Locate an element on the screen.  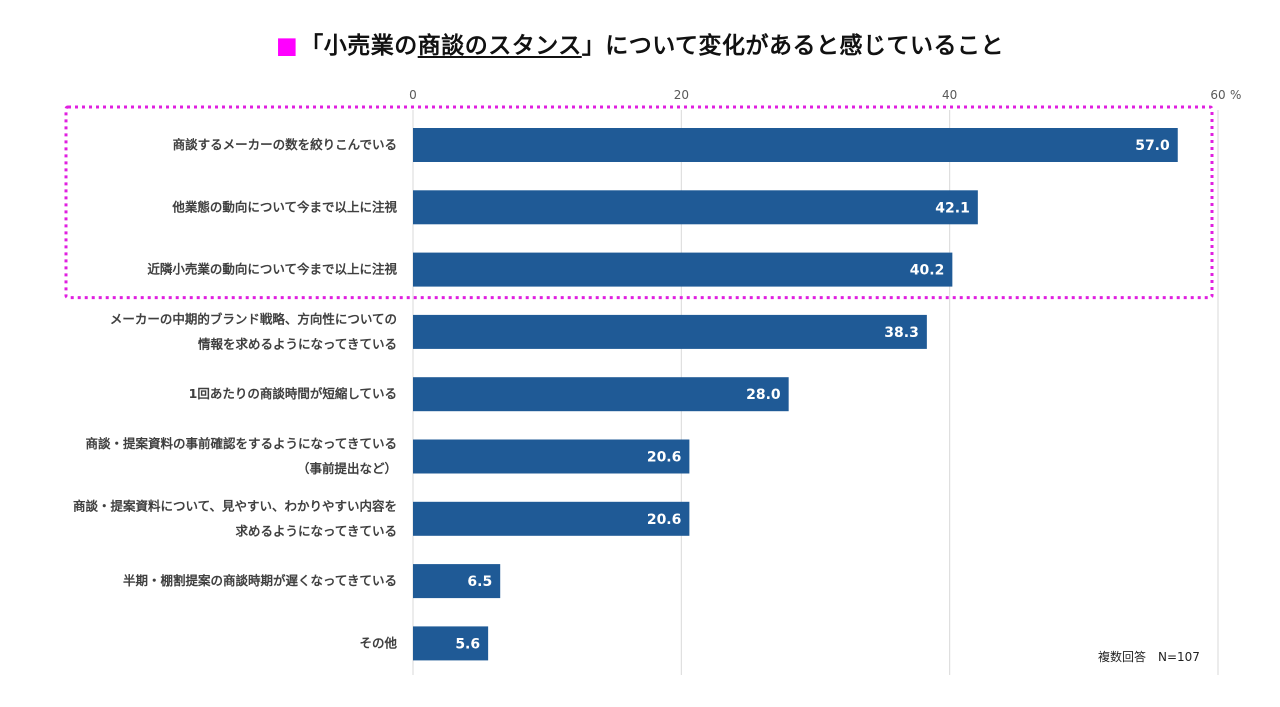
category-label: 半期・棚割提案の商談時期が遅くなってきている is located at coordinates (260, 580).